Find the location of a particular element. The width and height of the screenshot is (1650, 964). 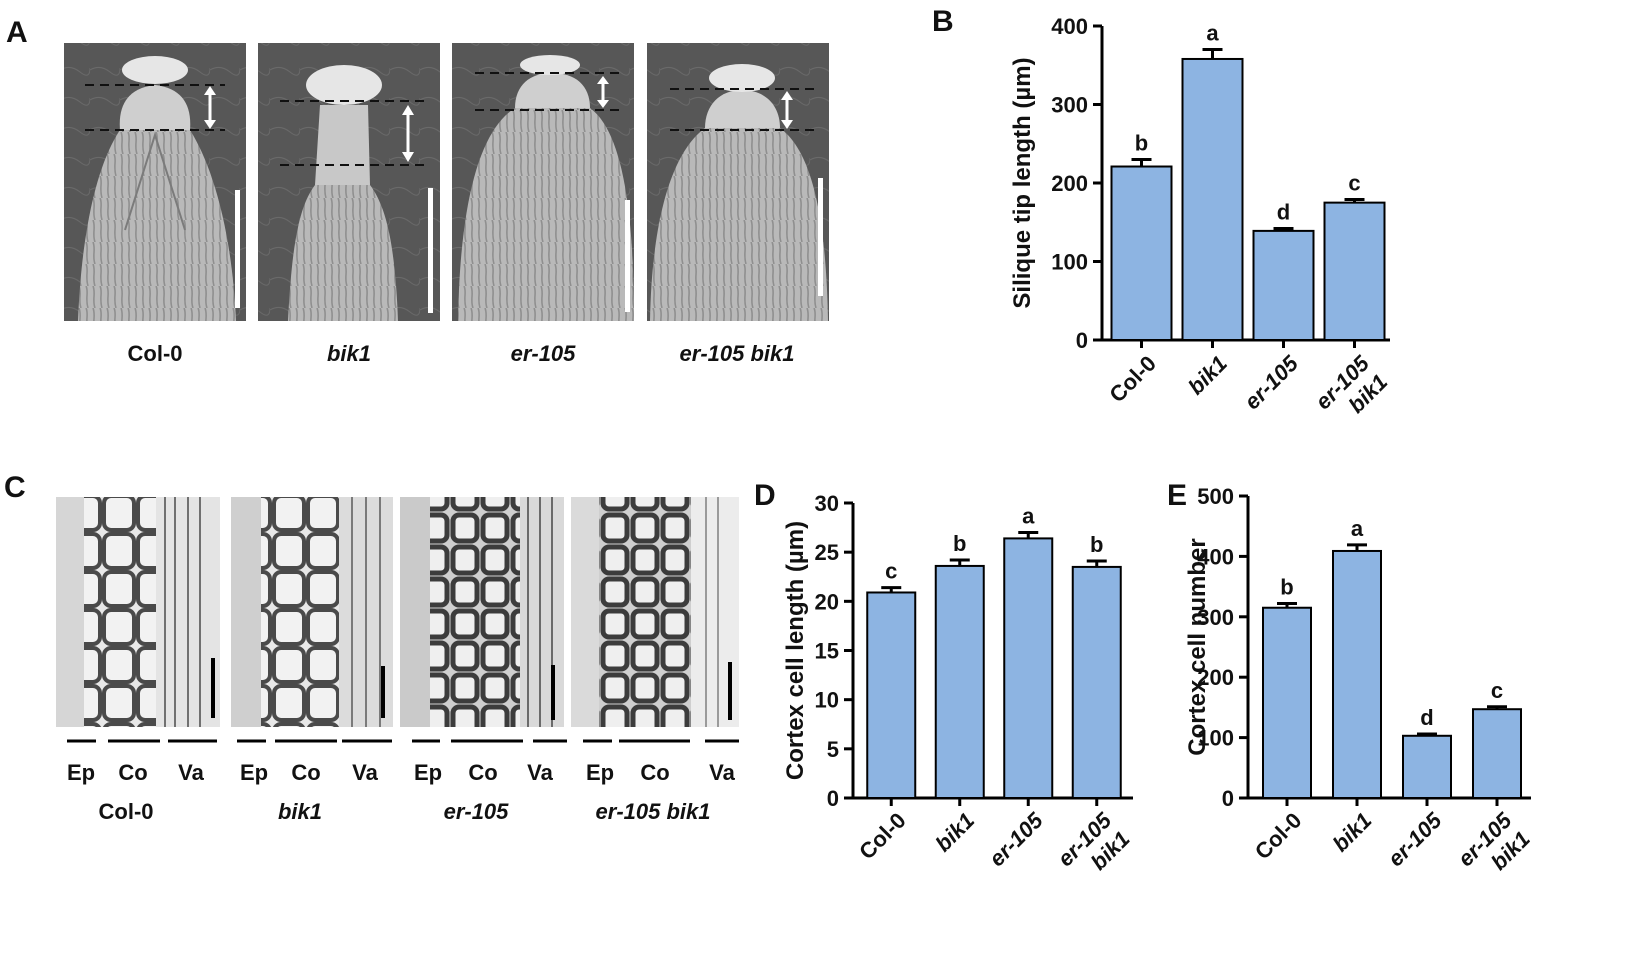

caption-c-col0: Col-0 is located at coordinates (126, 811).